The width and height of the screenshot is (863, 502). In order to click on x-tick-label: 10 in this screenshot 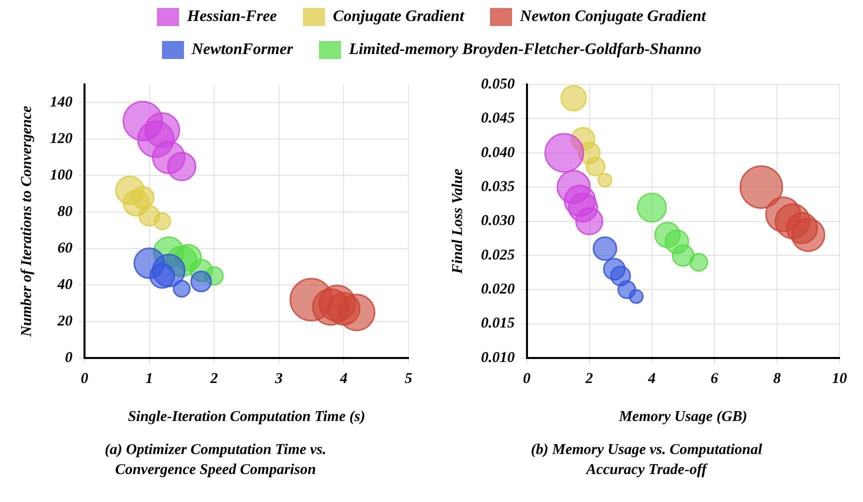, I will do `click(840, 378)`.